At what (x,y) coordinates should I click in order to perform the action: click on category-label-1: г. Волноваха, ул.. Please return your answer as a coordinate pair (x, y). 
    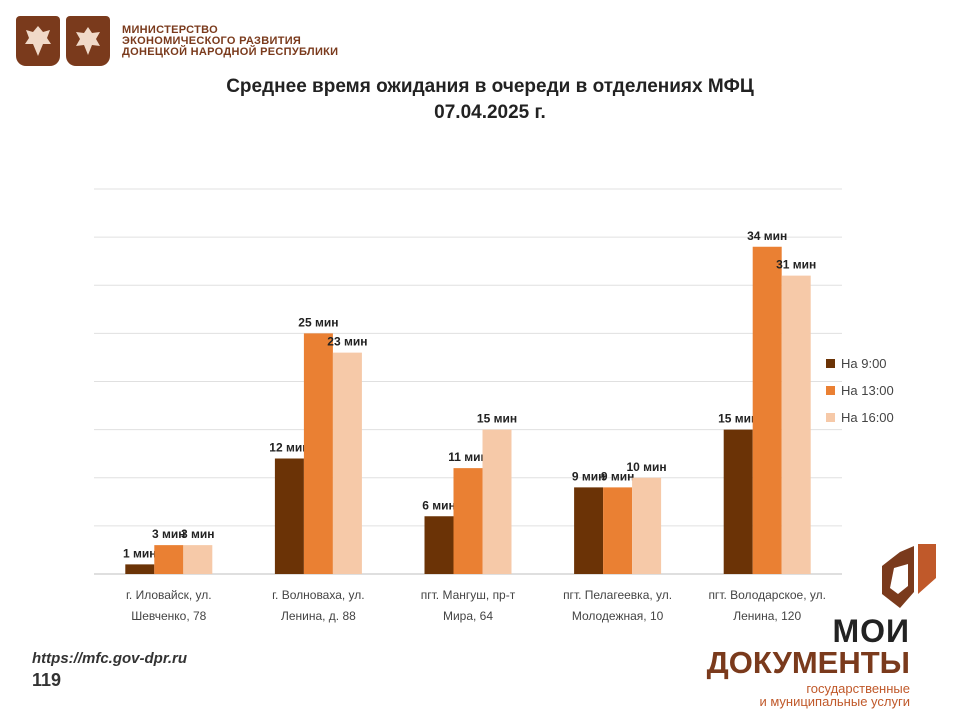
    Looking at the image, I should click on (318, 595).